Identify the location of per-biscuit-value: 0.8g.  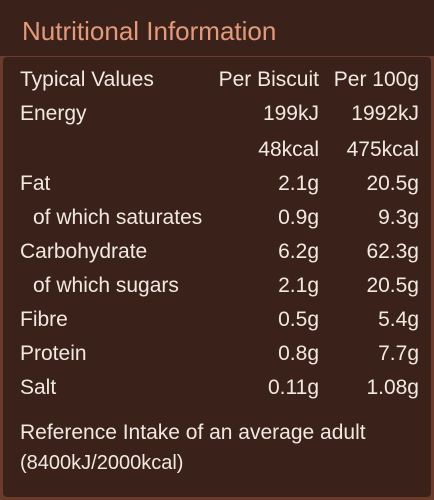
(298, 353).